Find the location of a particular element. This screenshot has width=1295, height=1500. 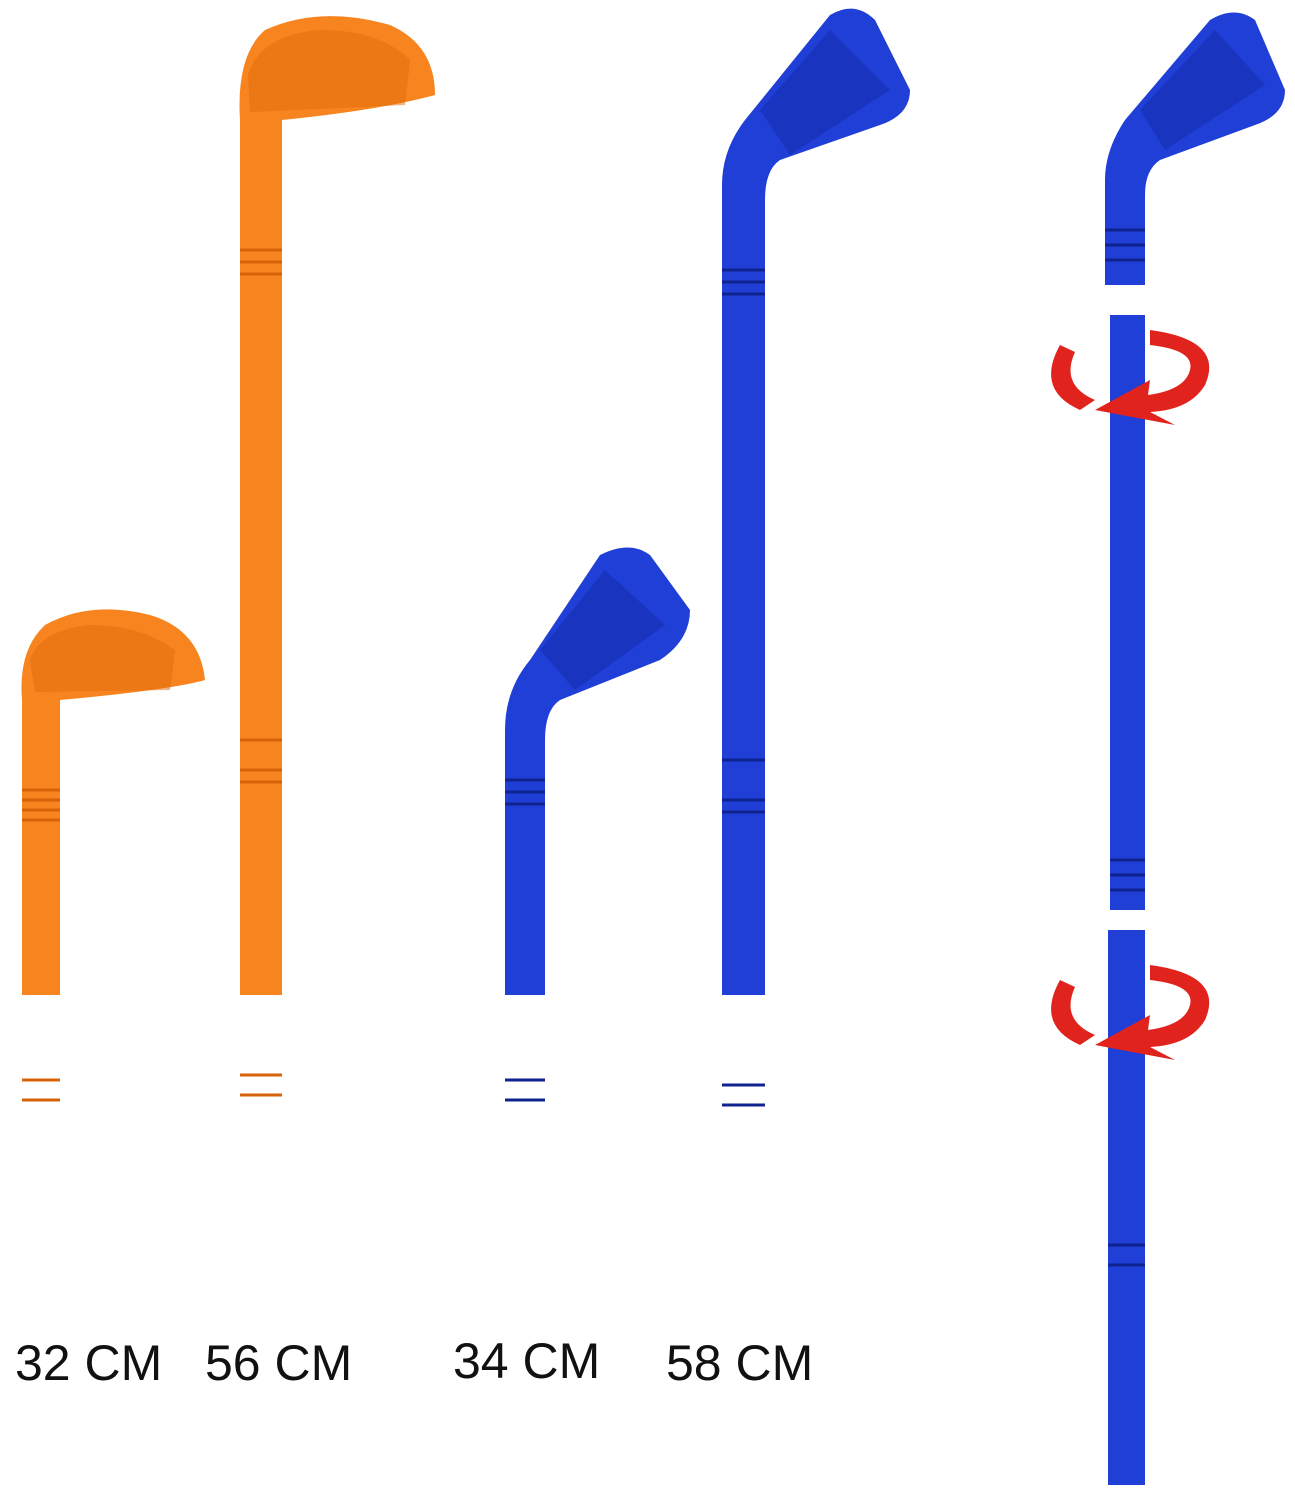

orange-long-club is located at coordinates (337, 556).